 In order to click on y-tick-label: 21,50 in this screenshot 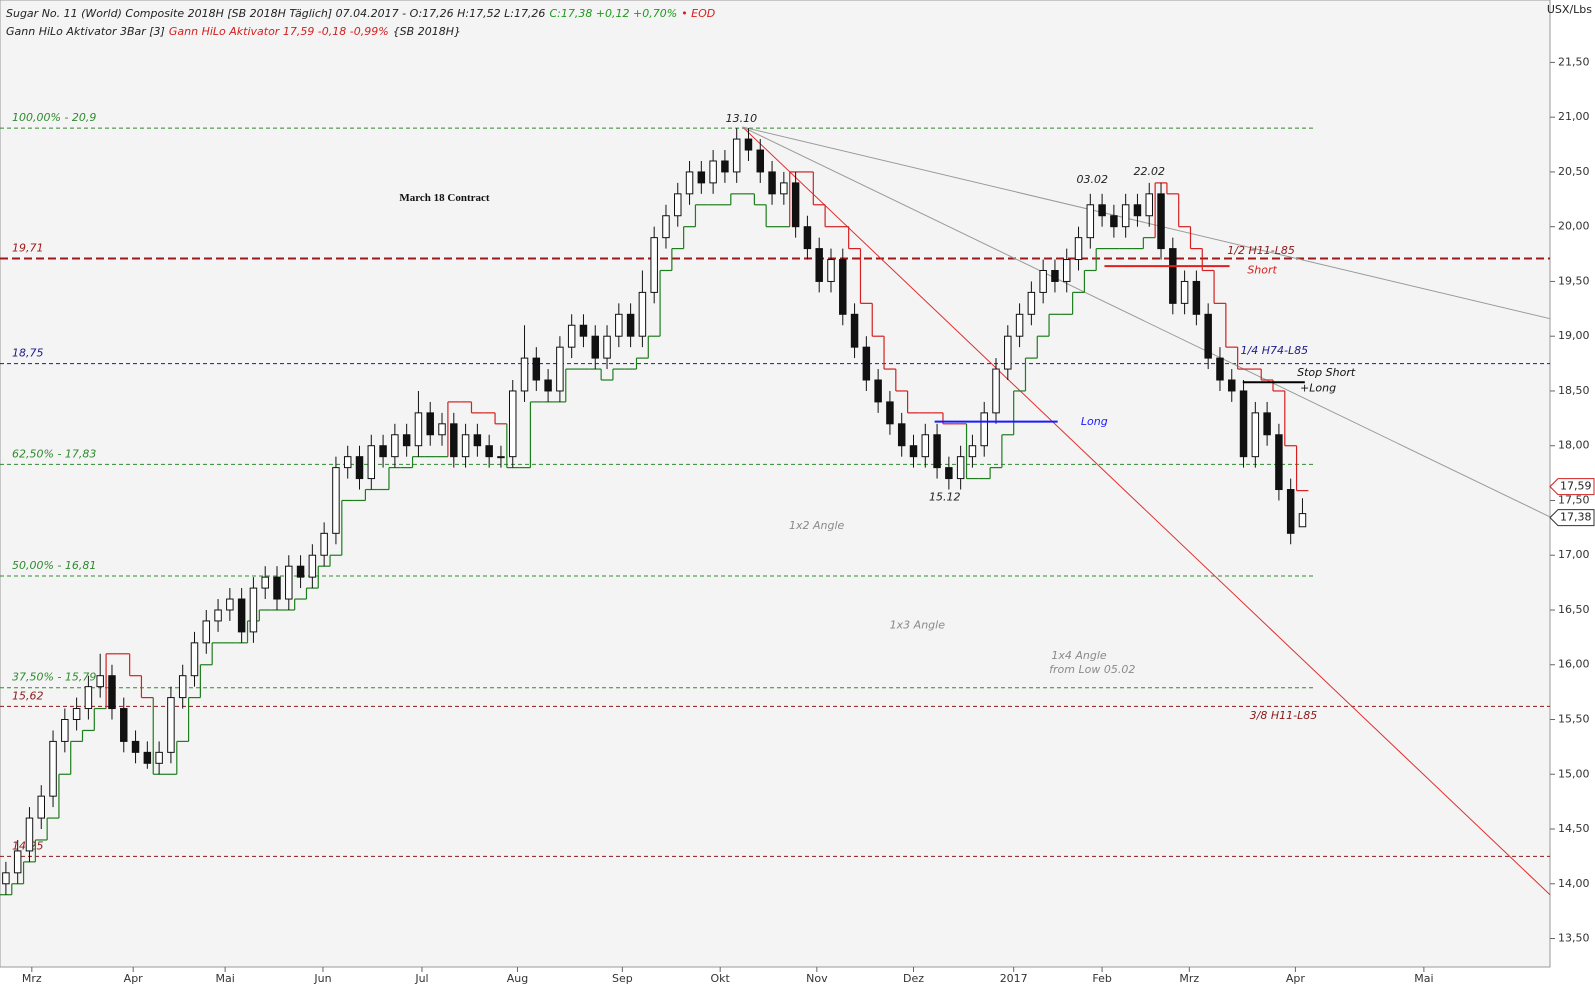, I will do `click(1574, 61)`.